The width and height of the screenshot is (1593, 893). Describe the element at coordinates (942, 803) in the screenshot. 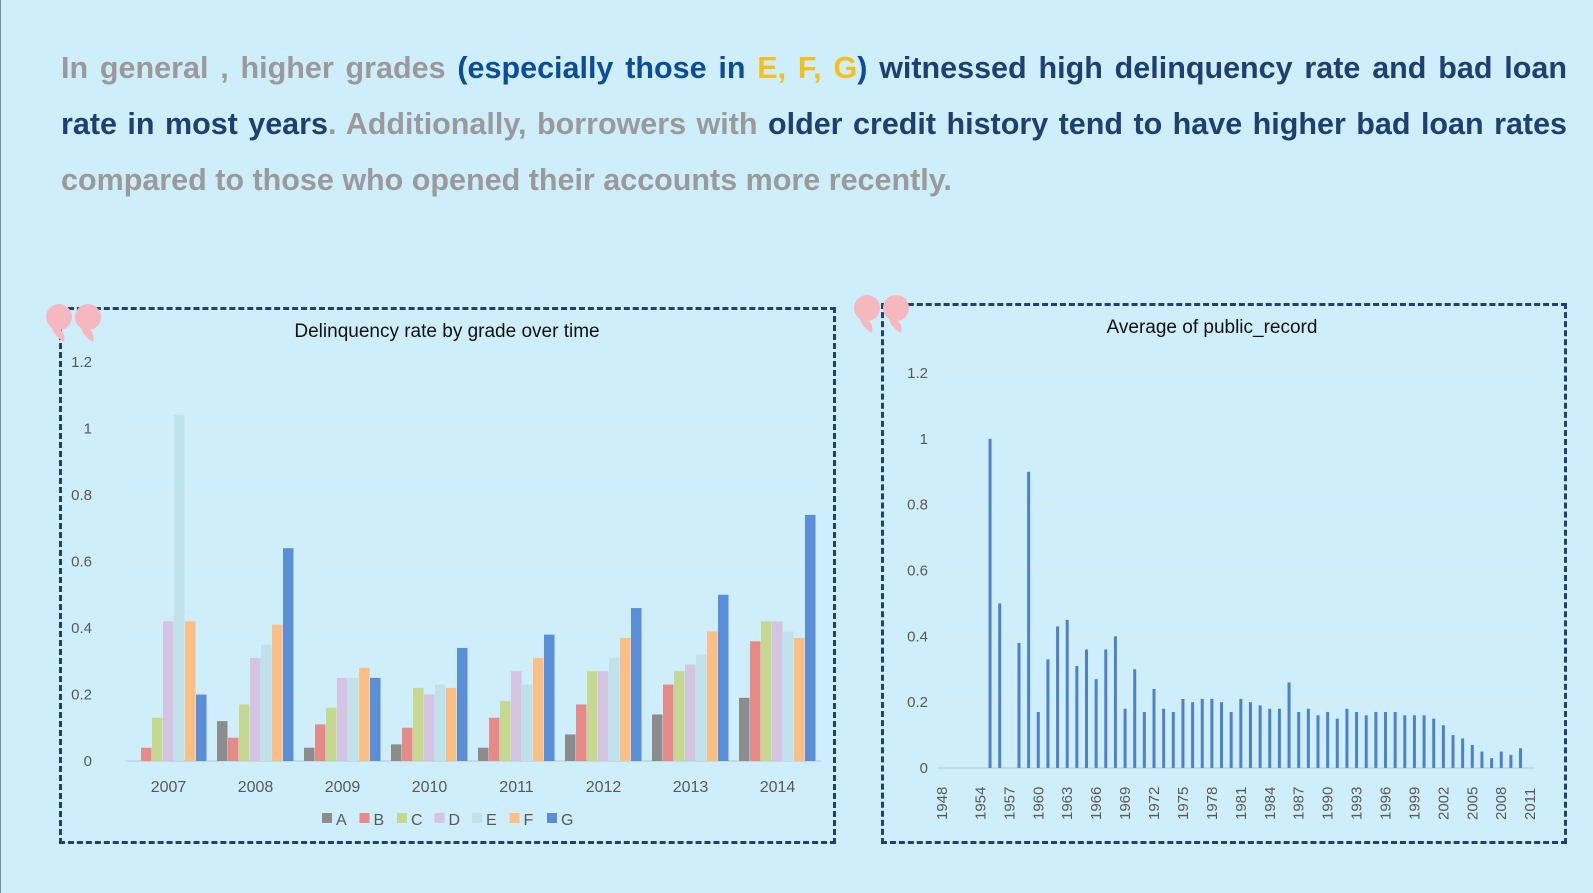

I see `x-tick-label: 1948` at that location.